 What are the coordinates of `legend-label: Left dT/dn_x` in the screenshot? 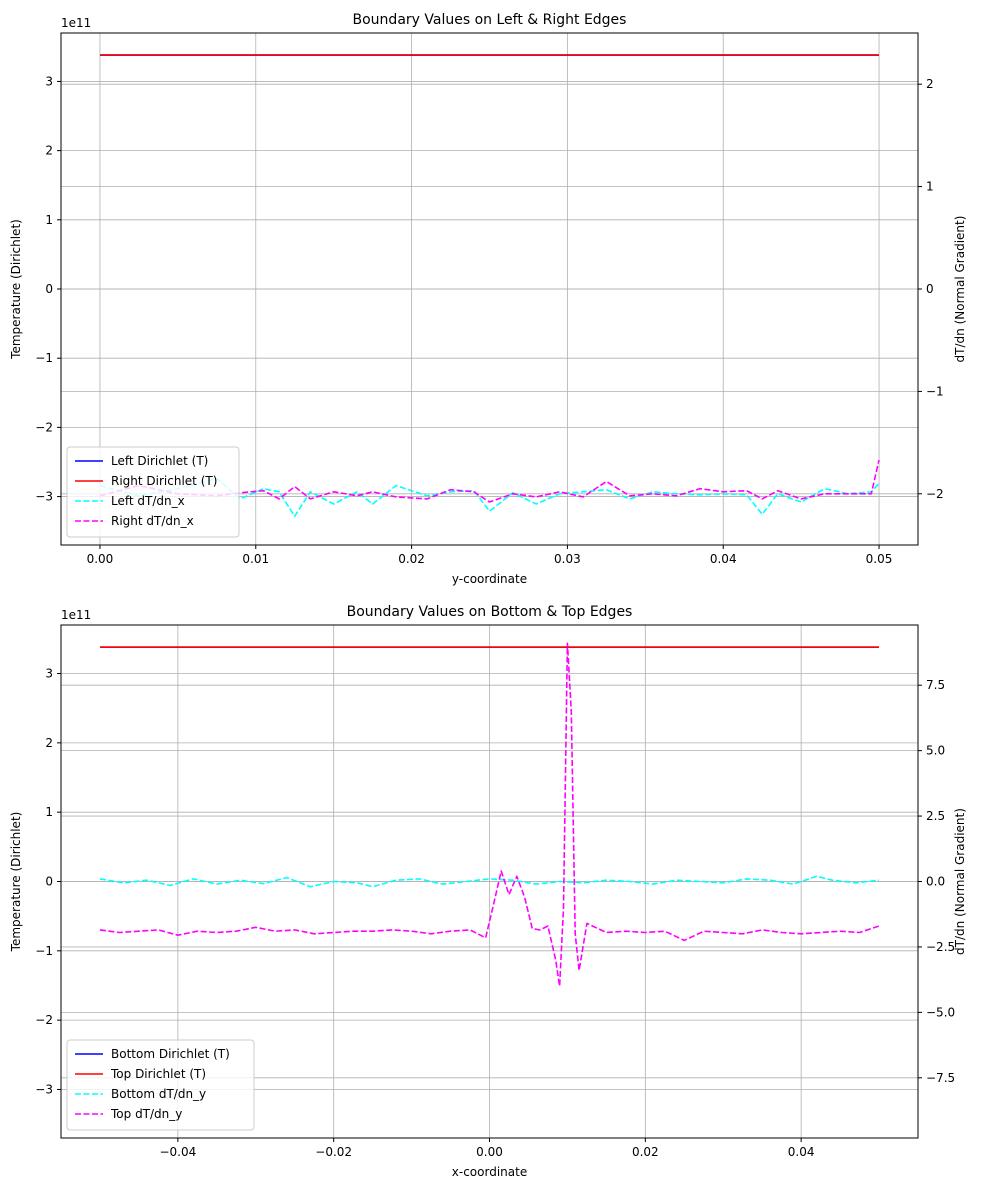 It's located at (148, 501).